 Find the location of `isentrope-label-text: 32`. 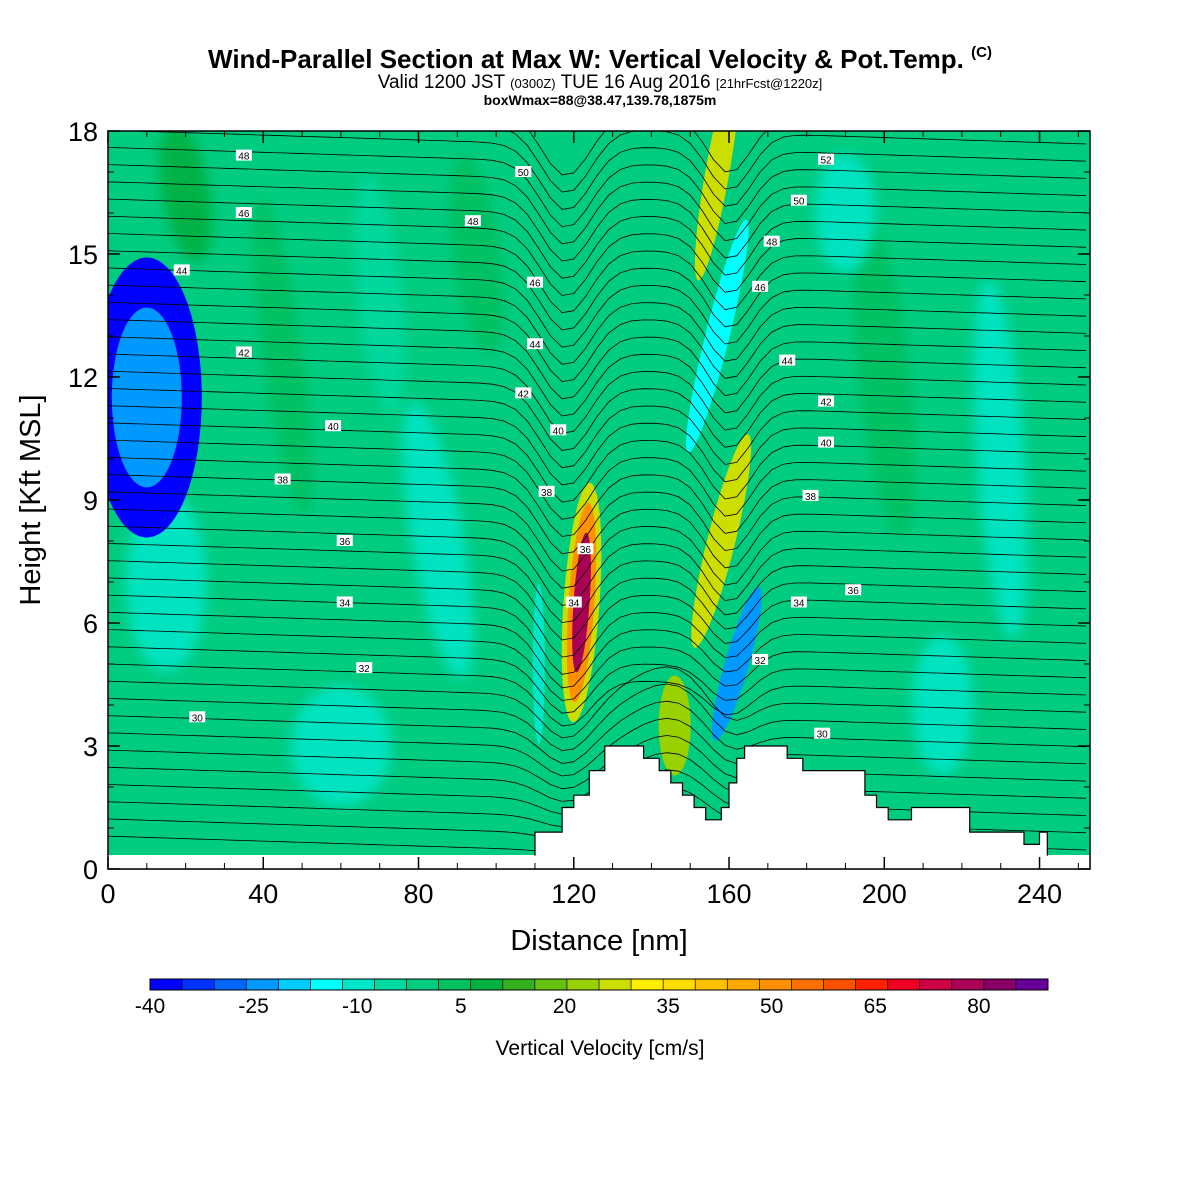

isentrope-label-text: 32 is located at coordinates (761, 661).